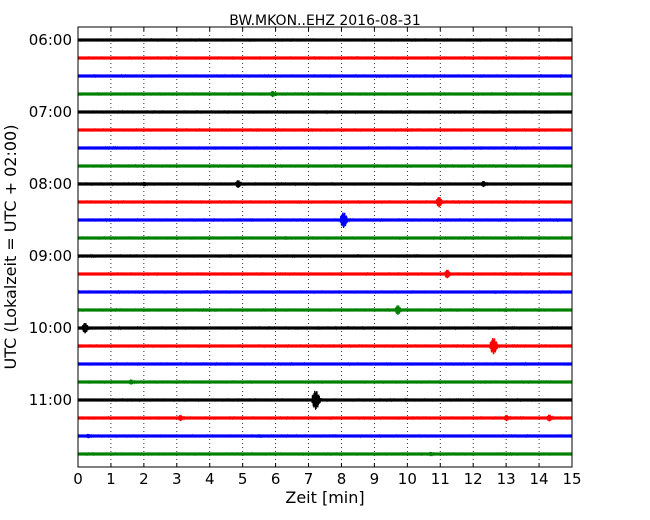 The width and height of the screenshot is (650, 520). What do you see at coordinates (50, 112) in the screenshot?
I see `y-tick-label-1: 07:00` at bounding box center [50, 112].